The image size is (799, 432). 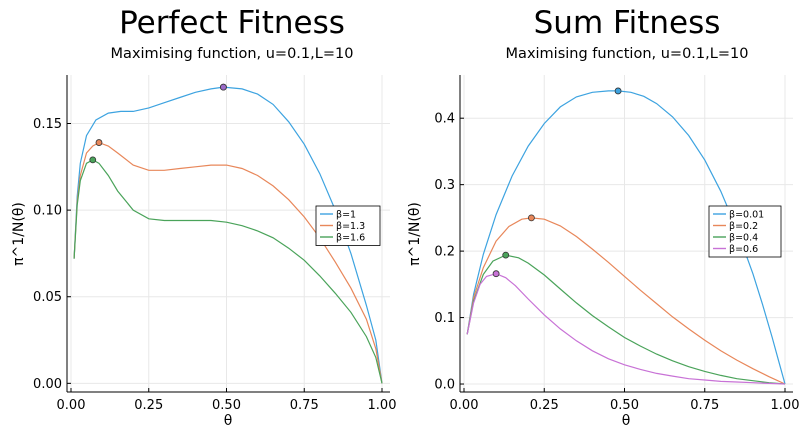 I want to click on perfect-fitness-ytick-label-3: 0.15, so click(x=47, y=124).